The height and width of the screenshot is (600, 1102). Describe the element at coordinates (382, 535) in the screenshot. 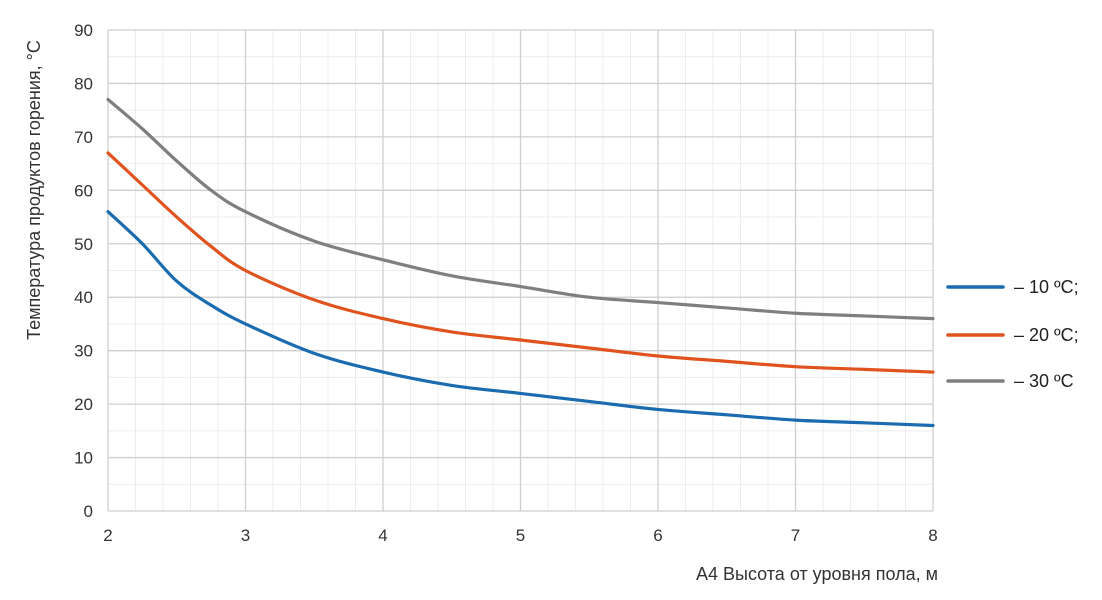

I see `x-tick-label: 4` at that location.